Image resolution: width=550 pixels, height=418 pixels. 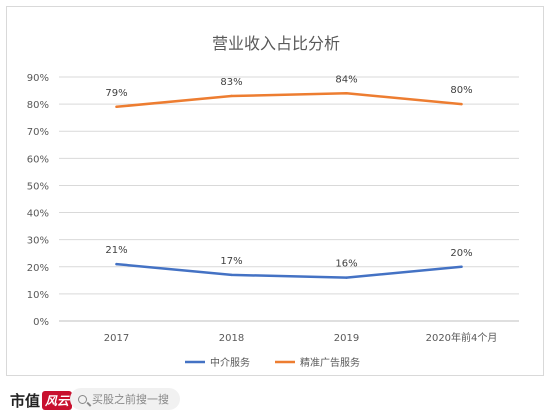 I want to click on y-tick-label: 10%, so click(x=38, y=295).